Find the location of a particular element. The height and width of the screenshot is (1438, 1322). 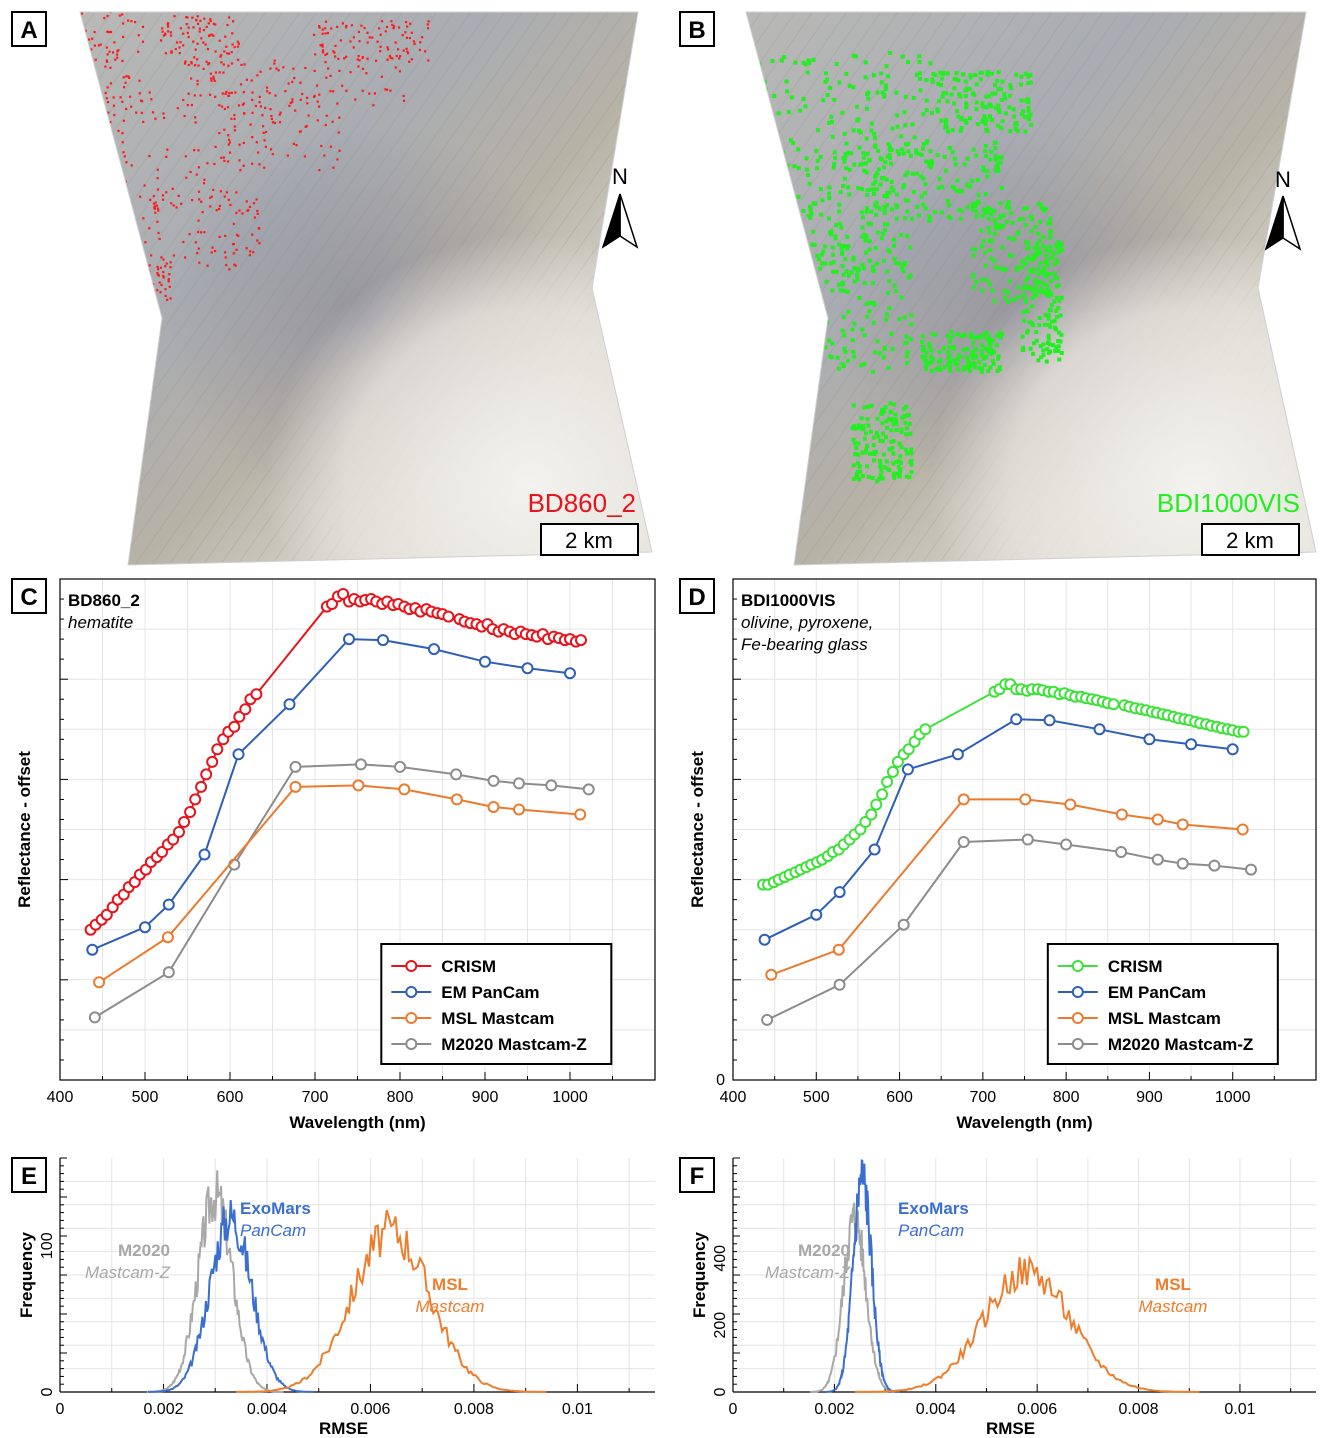

x-tick-label: 700 is located at coordinates (315, 1097).